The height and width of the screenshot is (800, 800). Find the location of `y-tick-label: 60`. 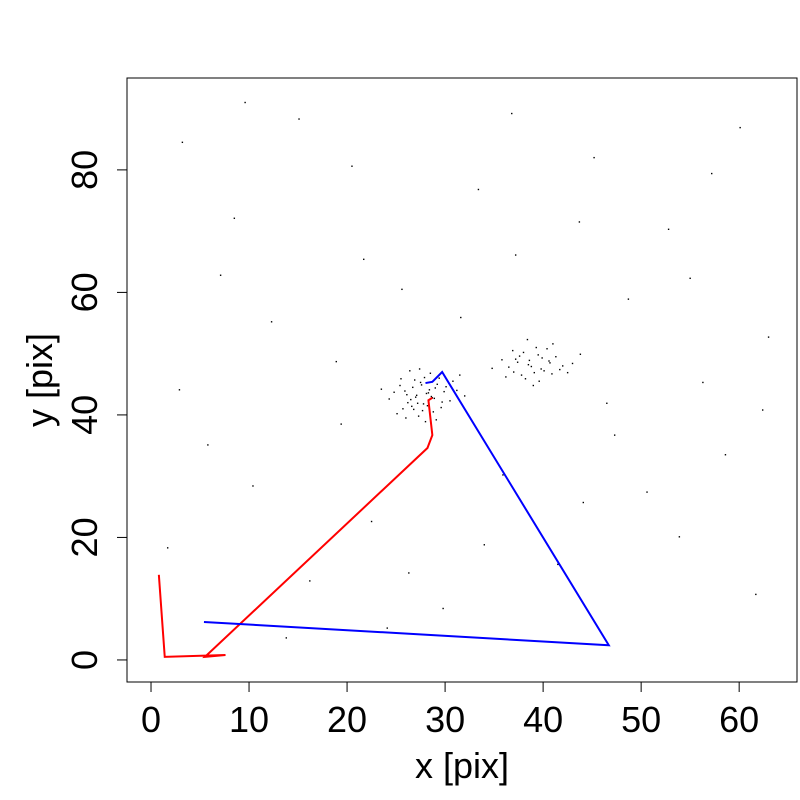

y-tick-label: 60 is located at coordinates (84, 292).